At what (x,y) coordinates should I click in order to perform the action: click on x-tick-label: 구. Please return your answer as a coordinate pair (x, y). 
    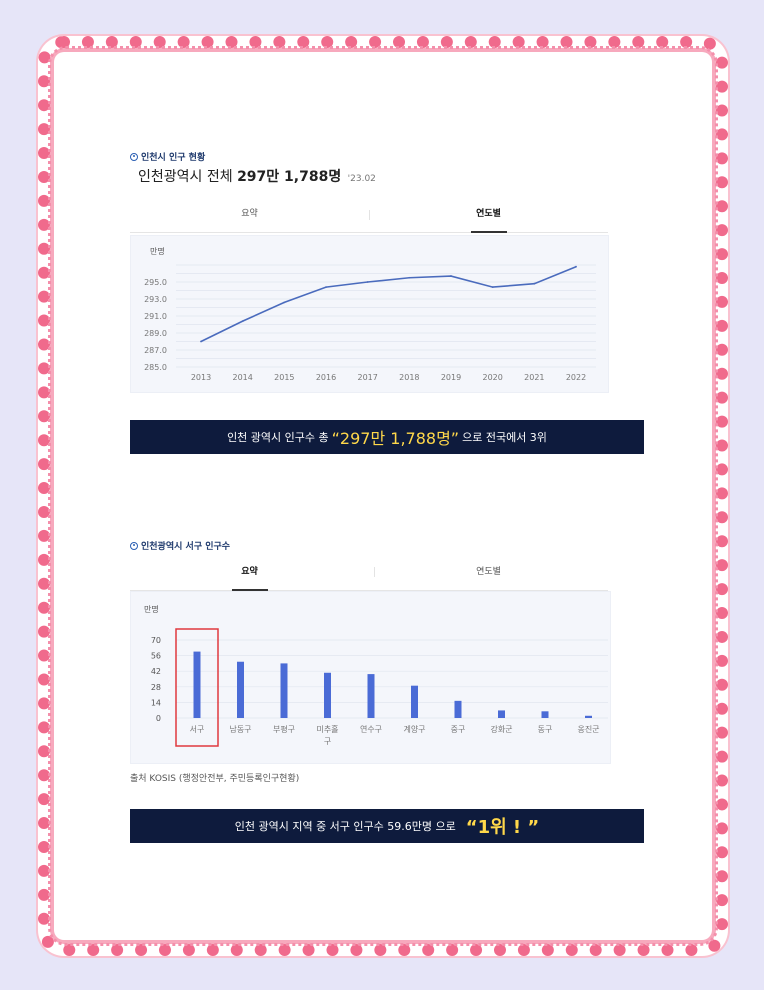
    Looking at the image, I should click on (327, 741).